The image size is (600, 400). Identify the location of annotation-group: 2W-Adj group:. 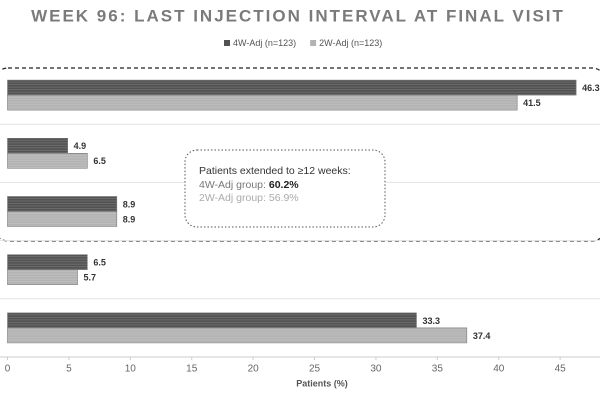
(232, 198).